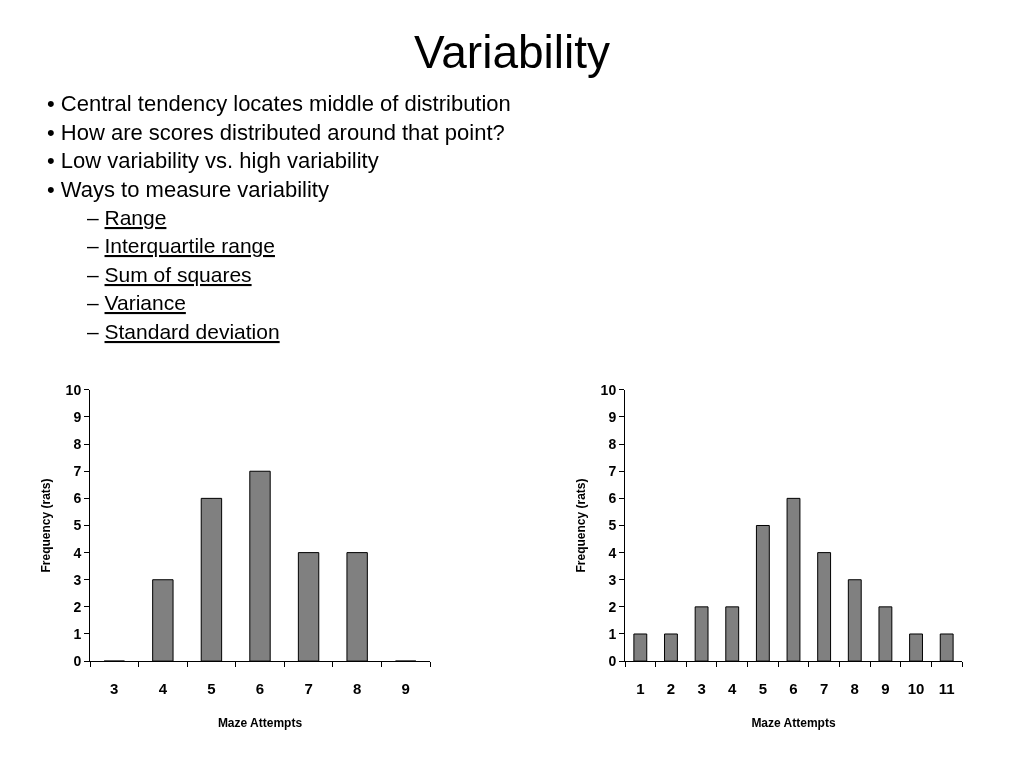  I want to click on text: – Variance, so click(136, 302).